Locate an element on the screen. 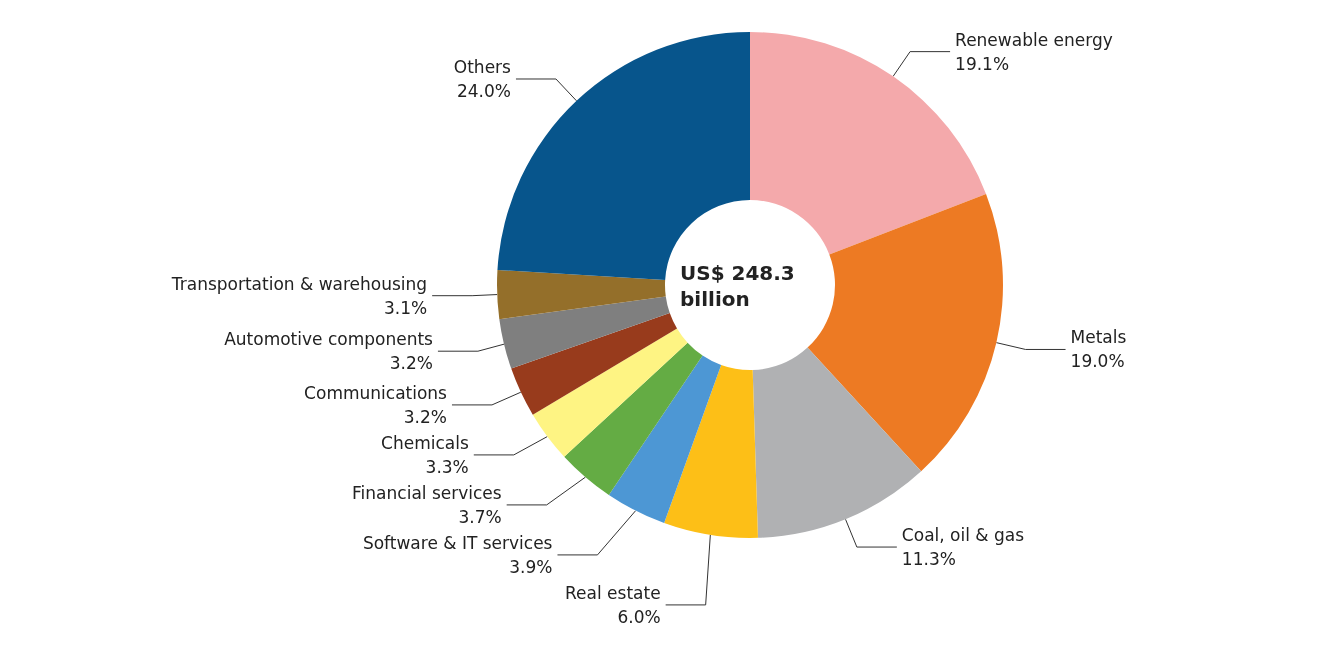 This screenshot has height=659, width=1325. slice-label: Transportation & warehousing is located at coordinates (299, 283).